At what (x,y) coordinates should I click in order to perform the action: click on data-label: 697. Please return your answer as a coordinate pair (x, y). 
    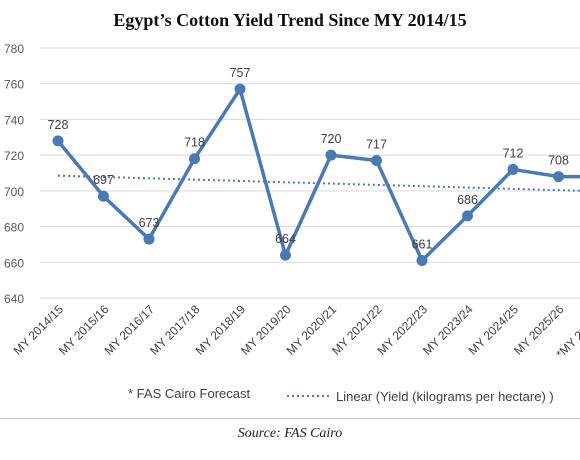
    Looking at the image, I should click on (103, 180).